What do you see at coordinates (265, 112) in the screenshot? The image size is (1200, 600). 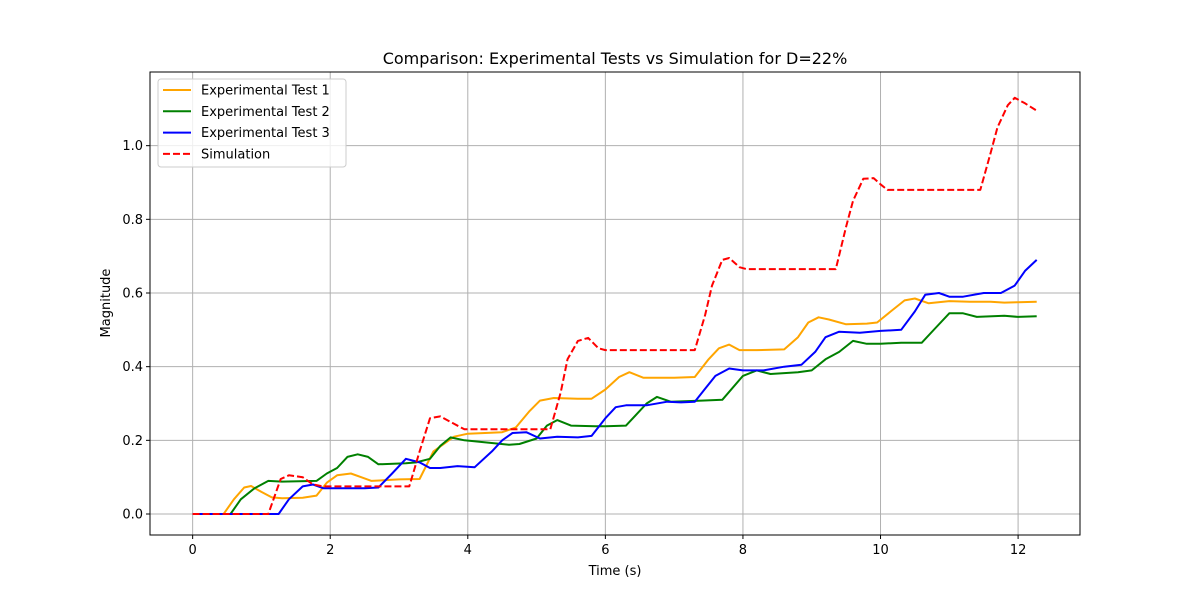 I see `legend-label-2: Experimental Test 2` at bounding box center [265, 112].